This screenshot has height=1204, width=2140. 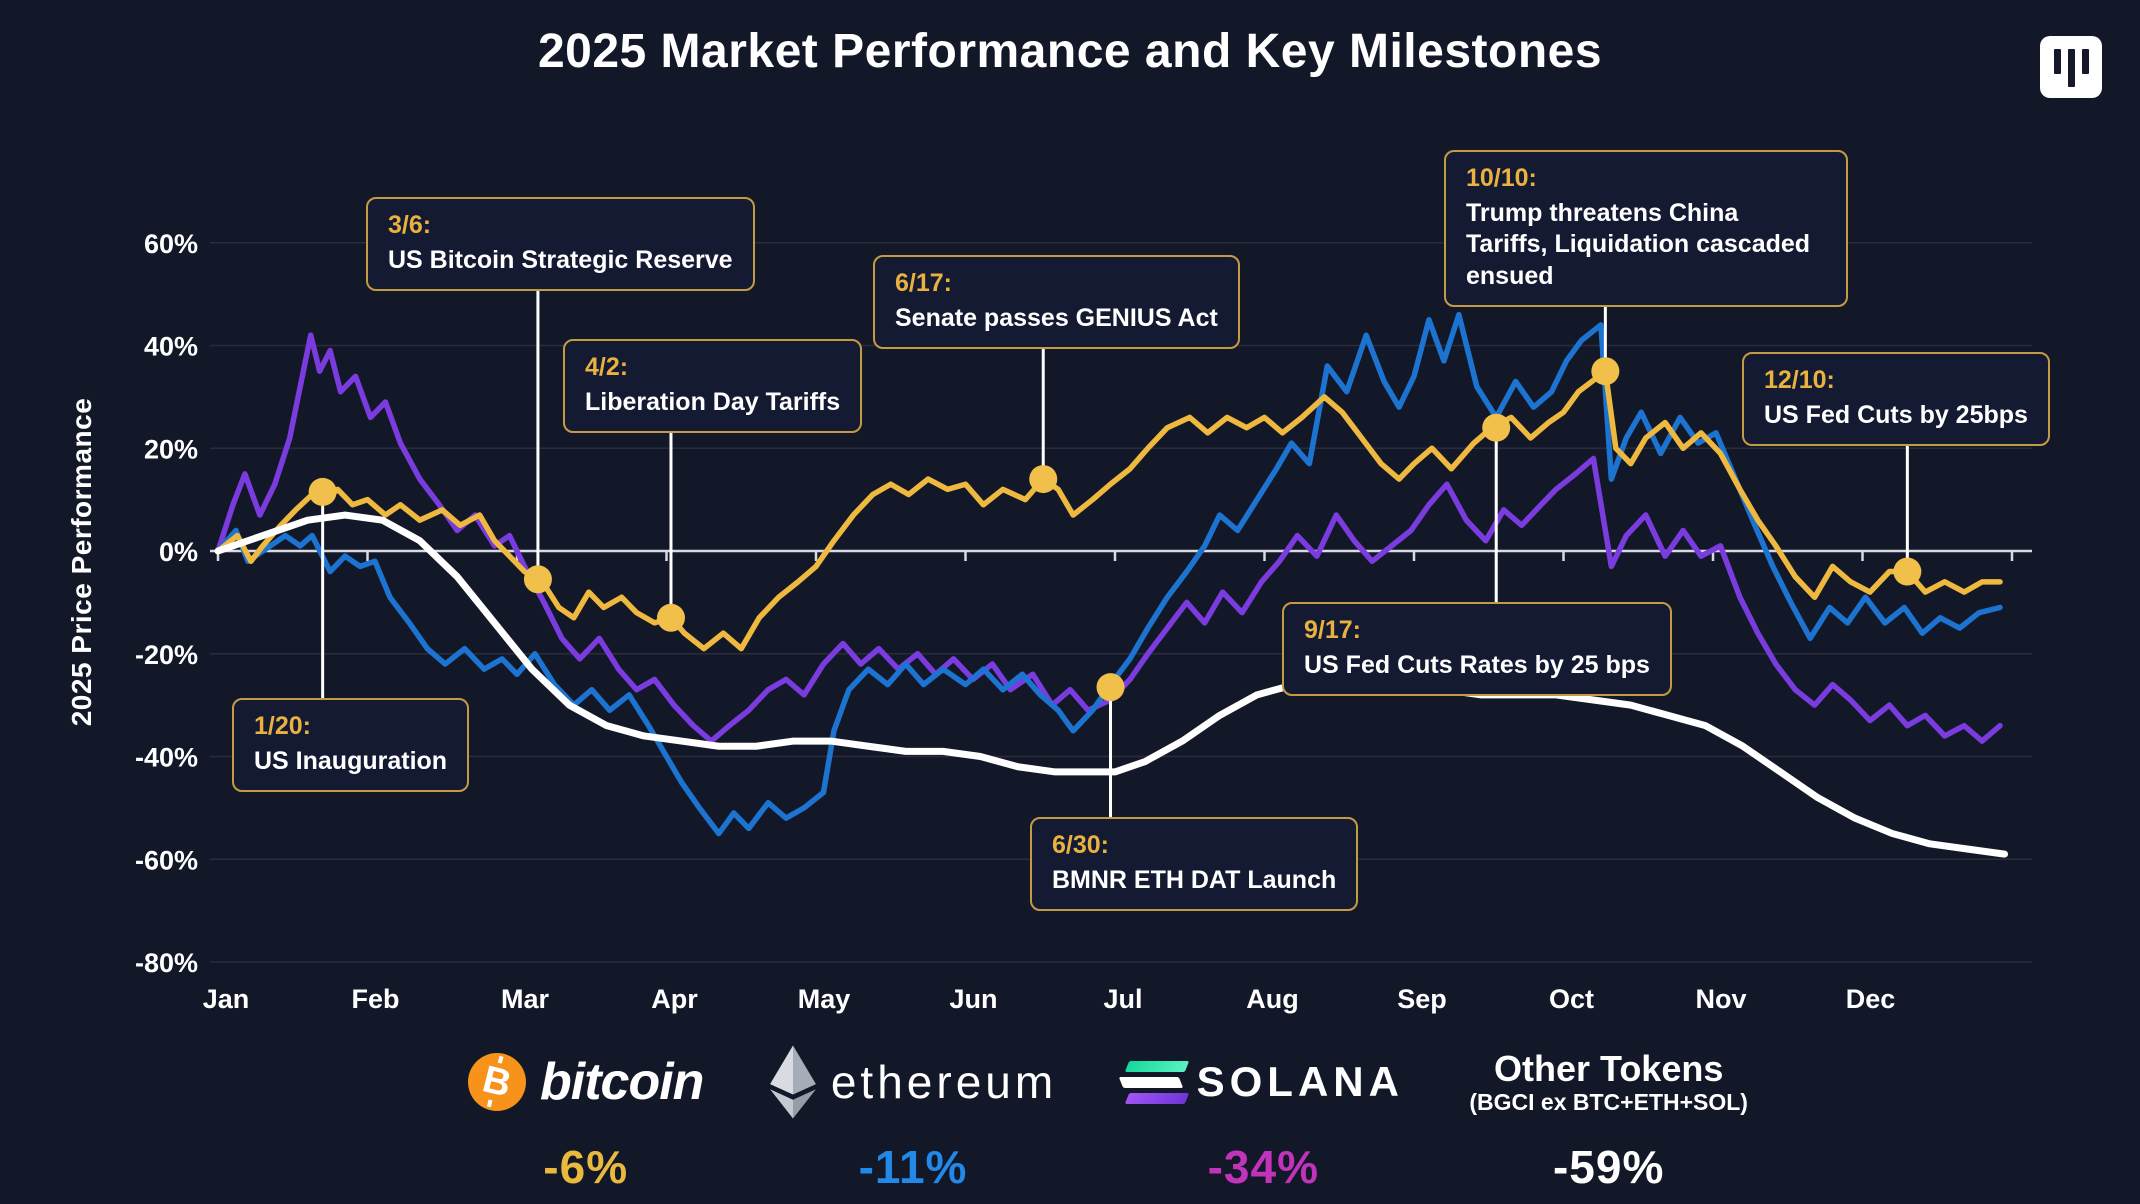 I want to click on callout-btc-strategic-reserve: 3/6: US Bitcoin Strategic Reserve, so click(x=560, y=244).